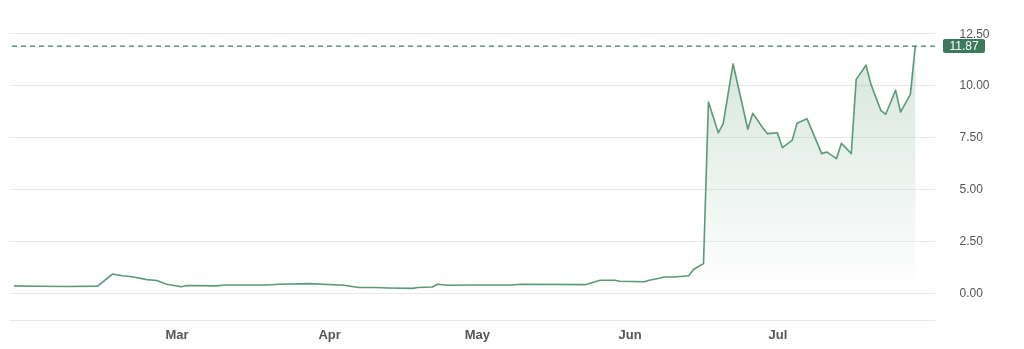 Image resolution: width=1024 pixels, height=349 pixels. I want to click on x-tick-label: Apr, so click(329, 334).